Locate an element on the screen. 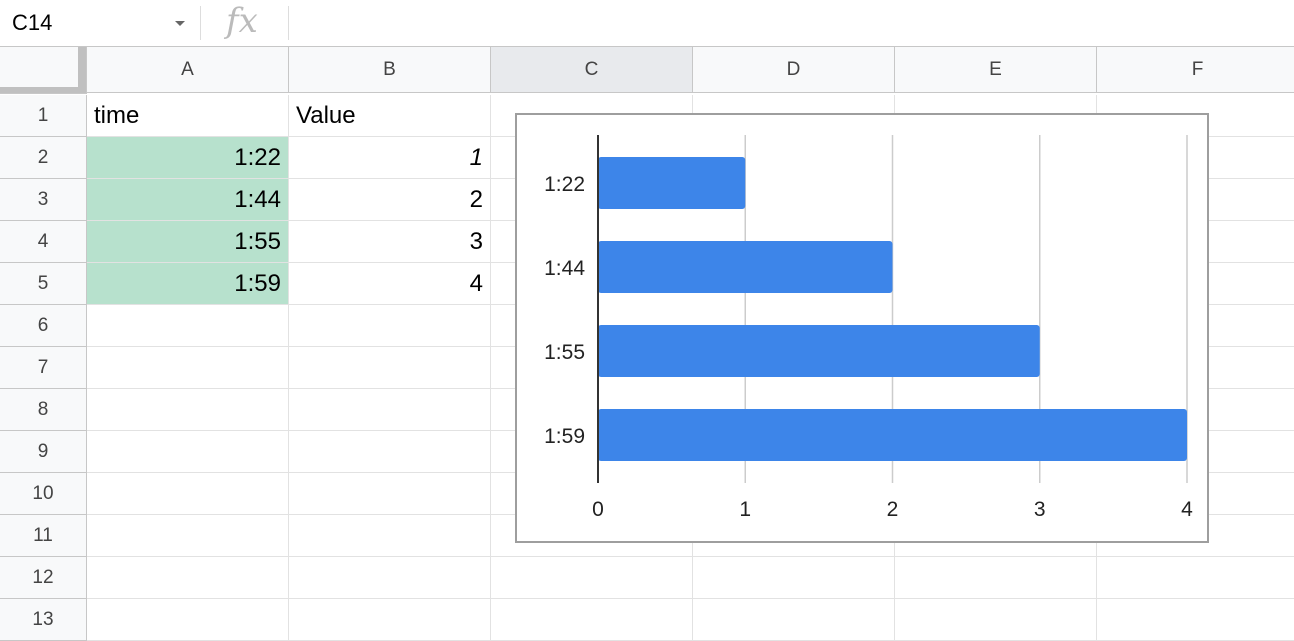 This screenshot has width=1294, height=641. cell-b11 is located at coordinates (390, 536).